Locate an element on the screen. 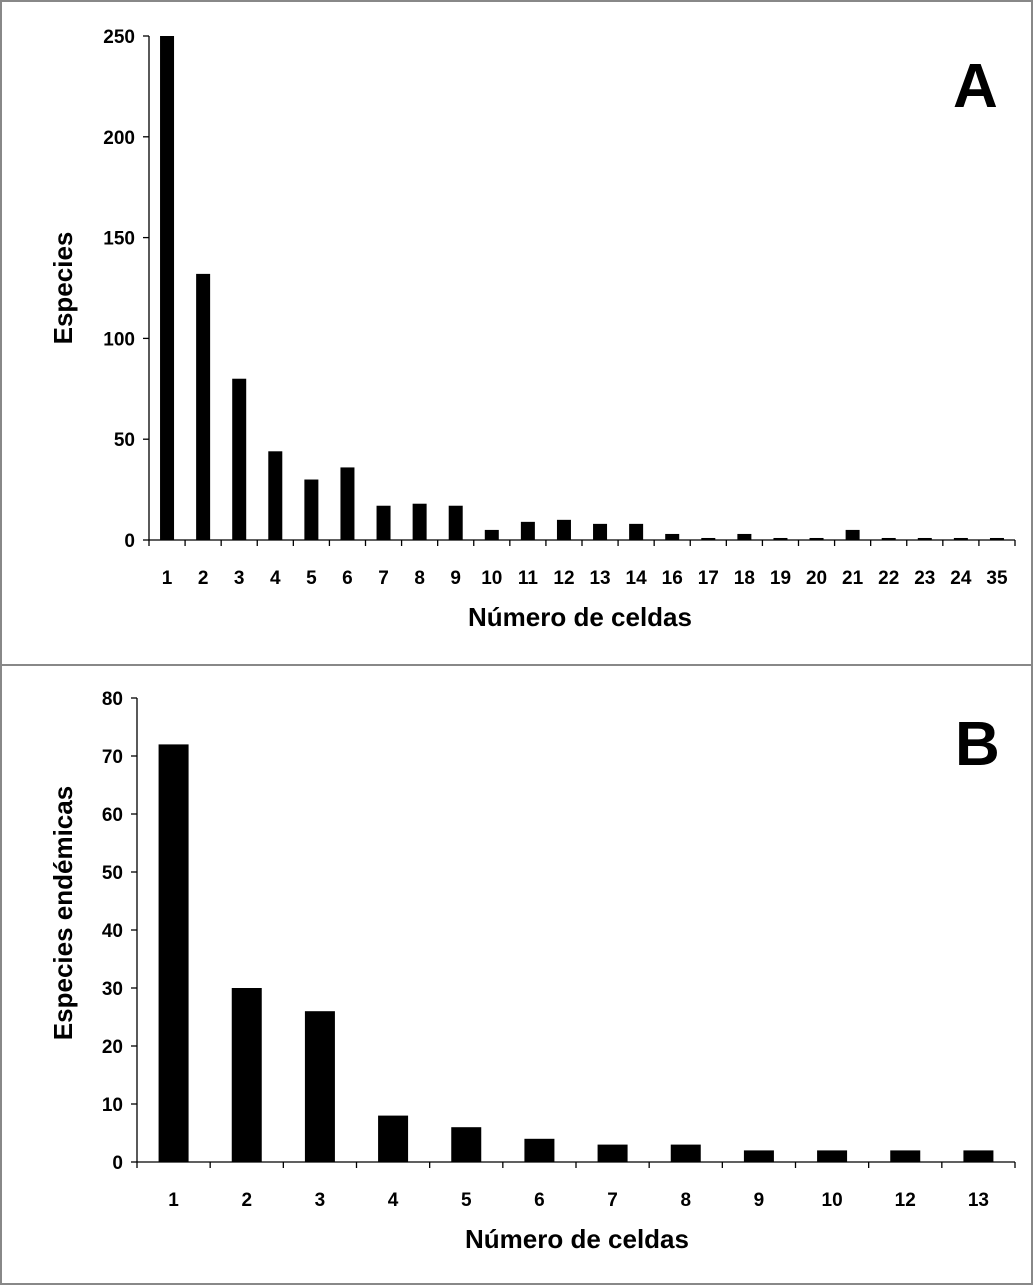  panel-b-x-tick-label: 12 is located at coordinates (905, 1200).